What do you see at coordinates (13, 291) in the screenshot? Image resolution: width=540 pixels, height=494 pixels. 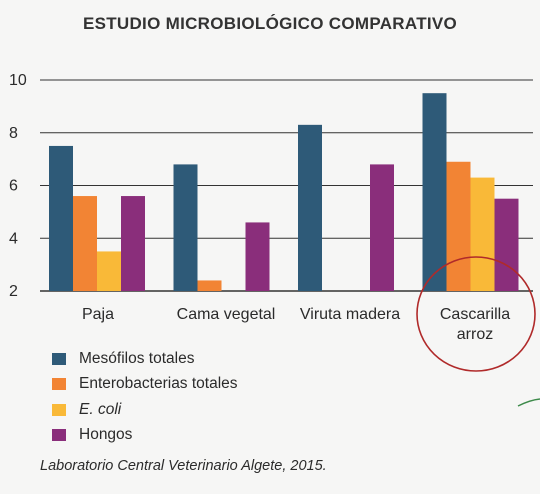 I see `y-tick-label: 2` at bounding box center [13, 291].